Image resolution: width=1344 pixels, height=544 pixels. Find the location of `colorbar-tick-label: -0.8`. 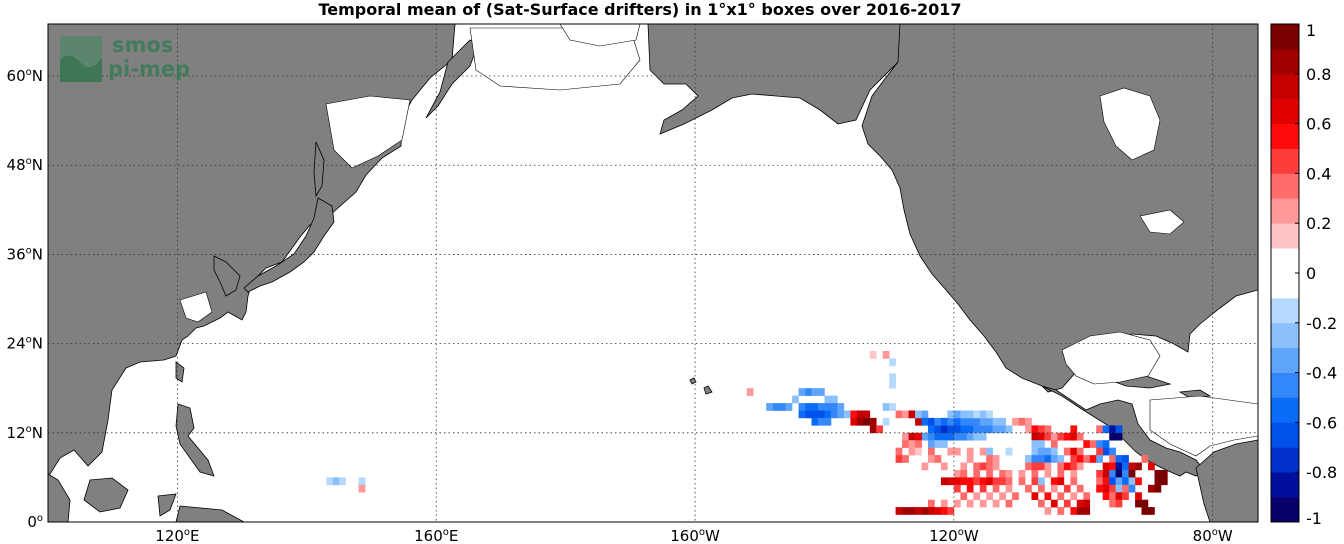

colorbar-tick-label: -0.8 is located at coordinates (1321, 472).